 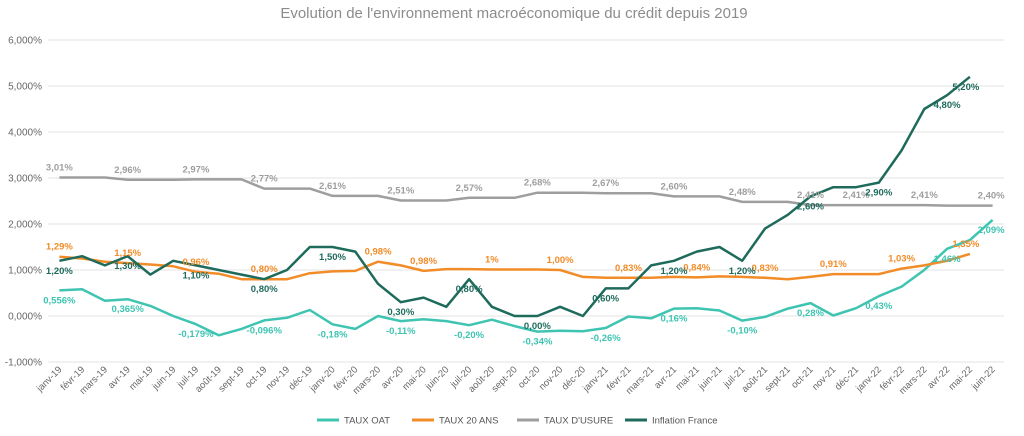 What do you see at coordinates (606, 338) in the screenshot?
I see `data-label: -0,26%` at bounding box center [606, 338].